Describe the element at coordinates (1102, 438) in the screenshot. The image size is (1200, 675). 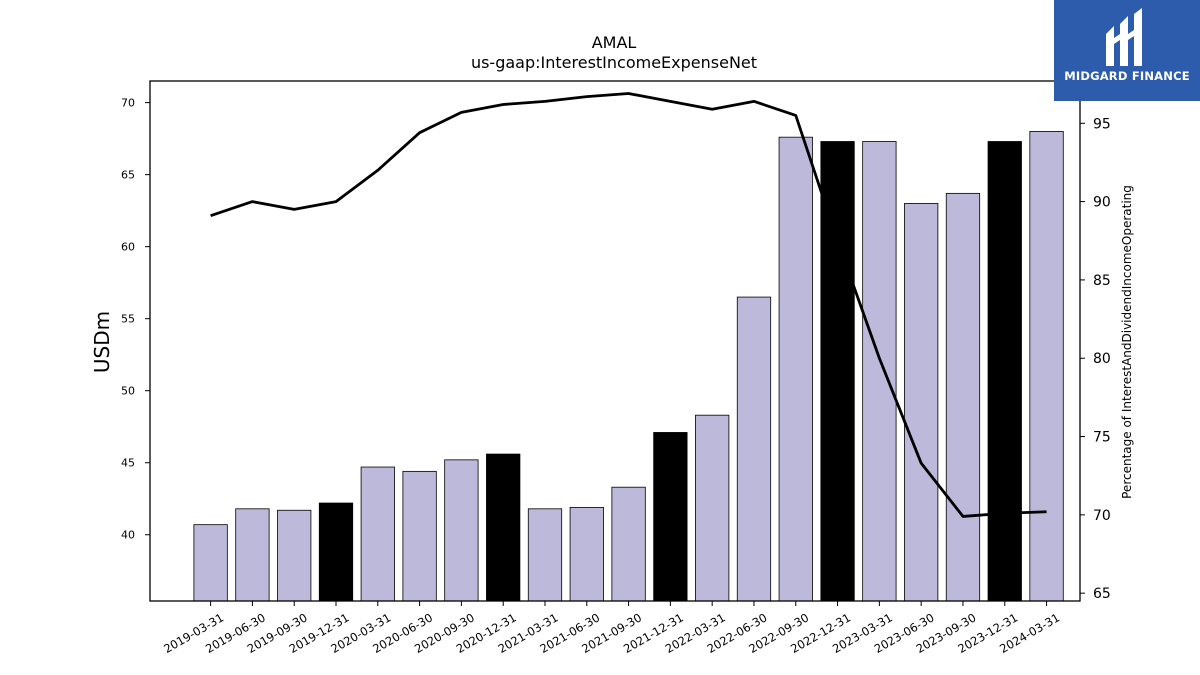
I see `y2-tick-label-75: 75` at that location.